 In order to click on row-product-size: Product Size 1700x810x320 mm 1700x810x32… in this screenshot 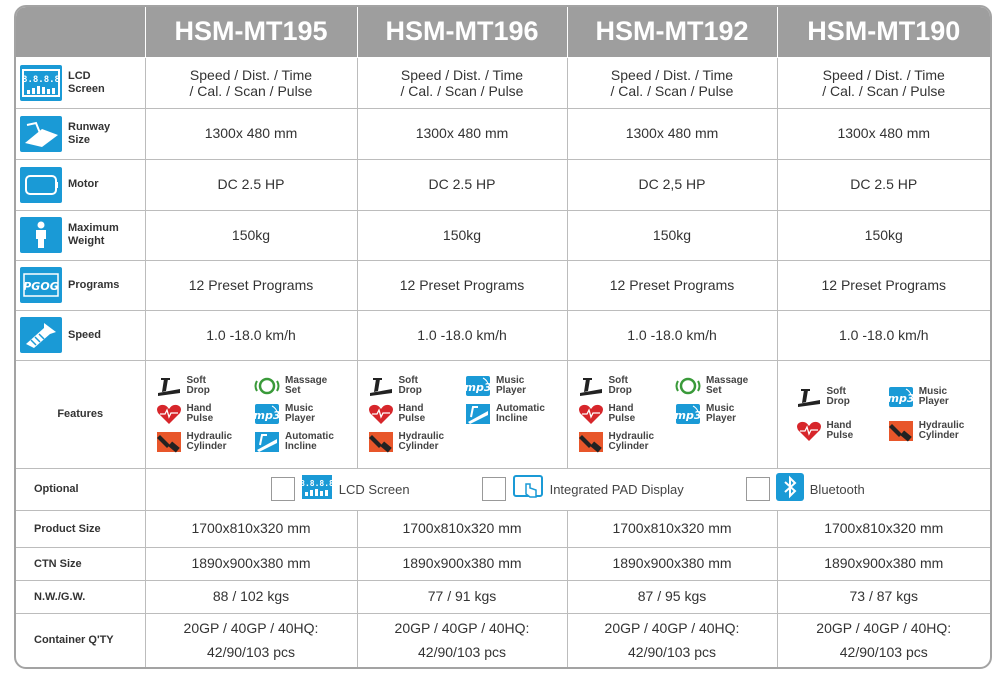, I will do `click(503, 528)`.